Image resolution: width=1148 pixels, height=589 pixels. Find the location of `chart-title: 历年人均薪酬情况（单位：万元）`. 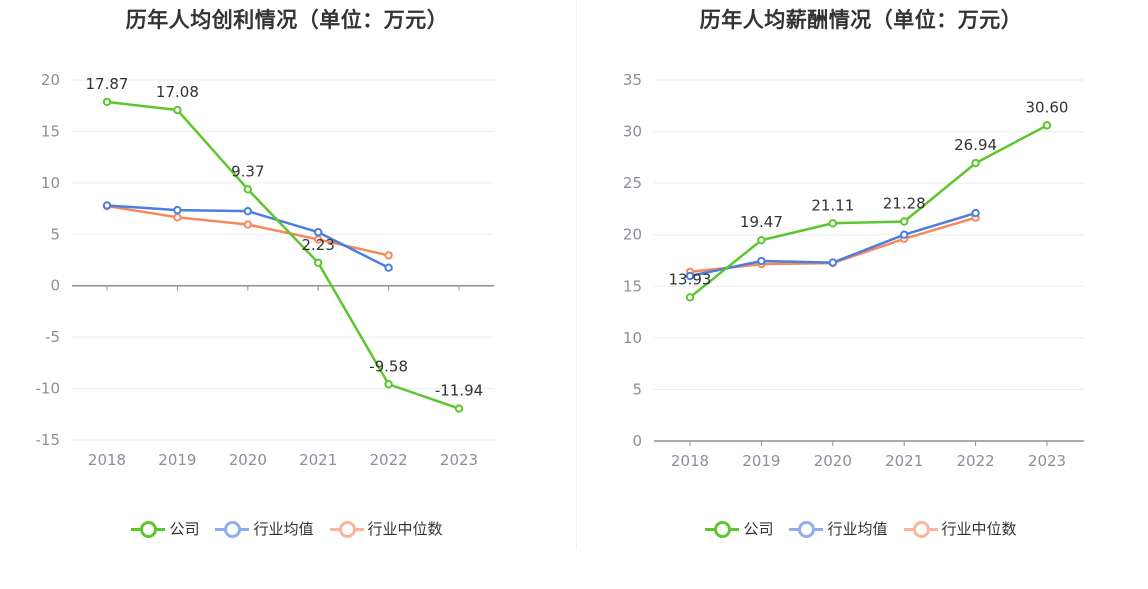

chart-title: 历年人均薪酬情况（单位：万元） is located at coordinates (861, 20).